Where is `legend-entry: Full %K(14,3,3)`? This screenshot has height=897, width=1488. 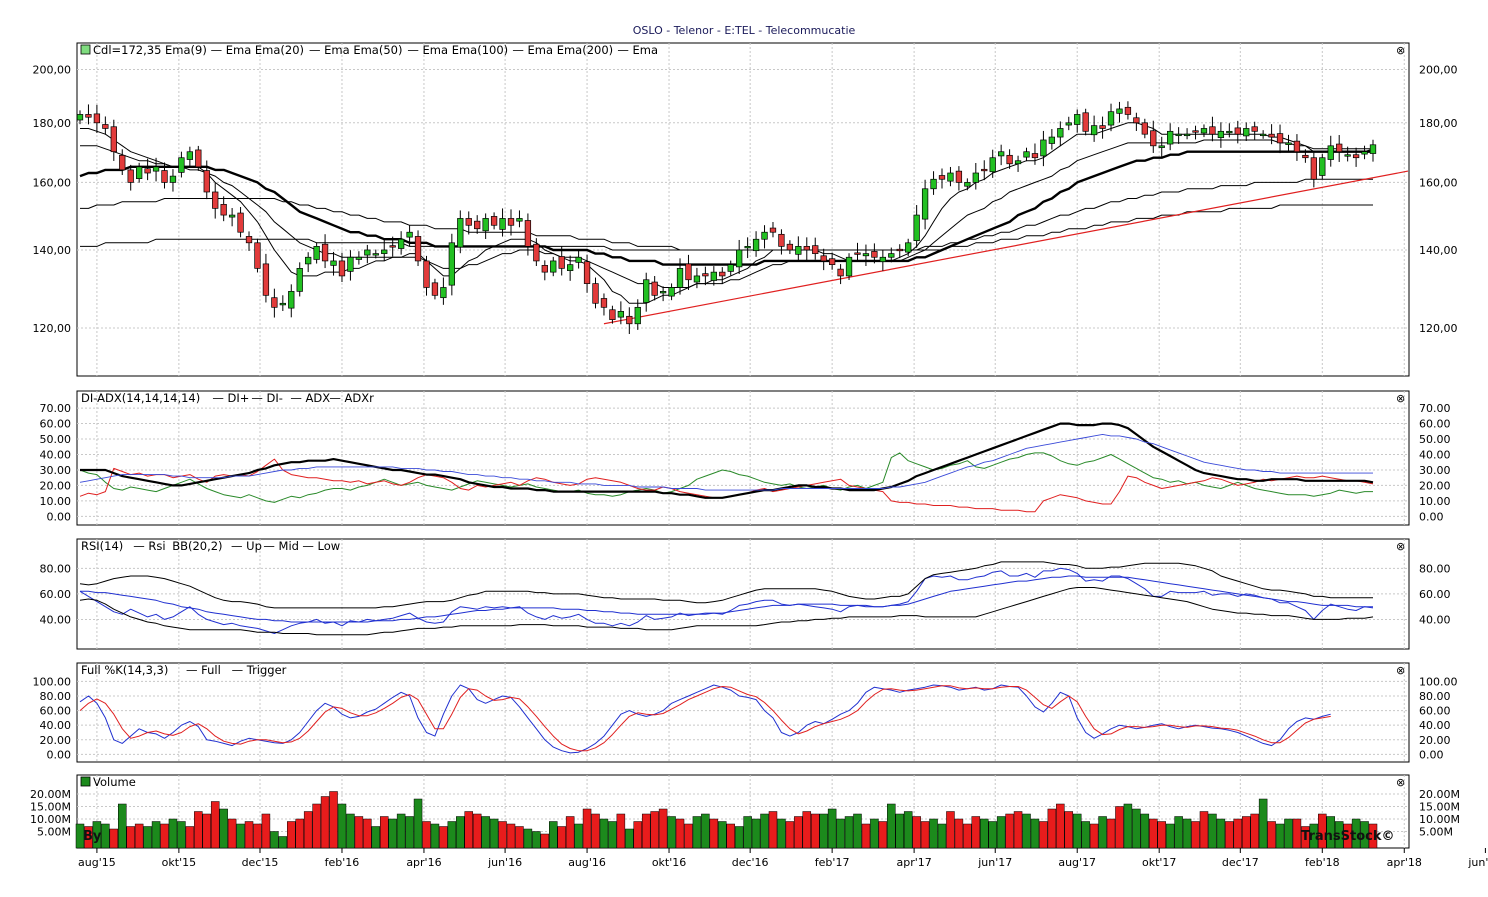 legend-entry: Full %K(14,3,3) is located at coordinates (124, 670).